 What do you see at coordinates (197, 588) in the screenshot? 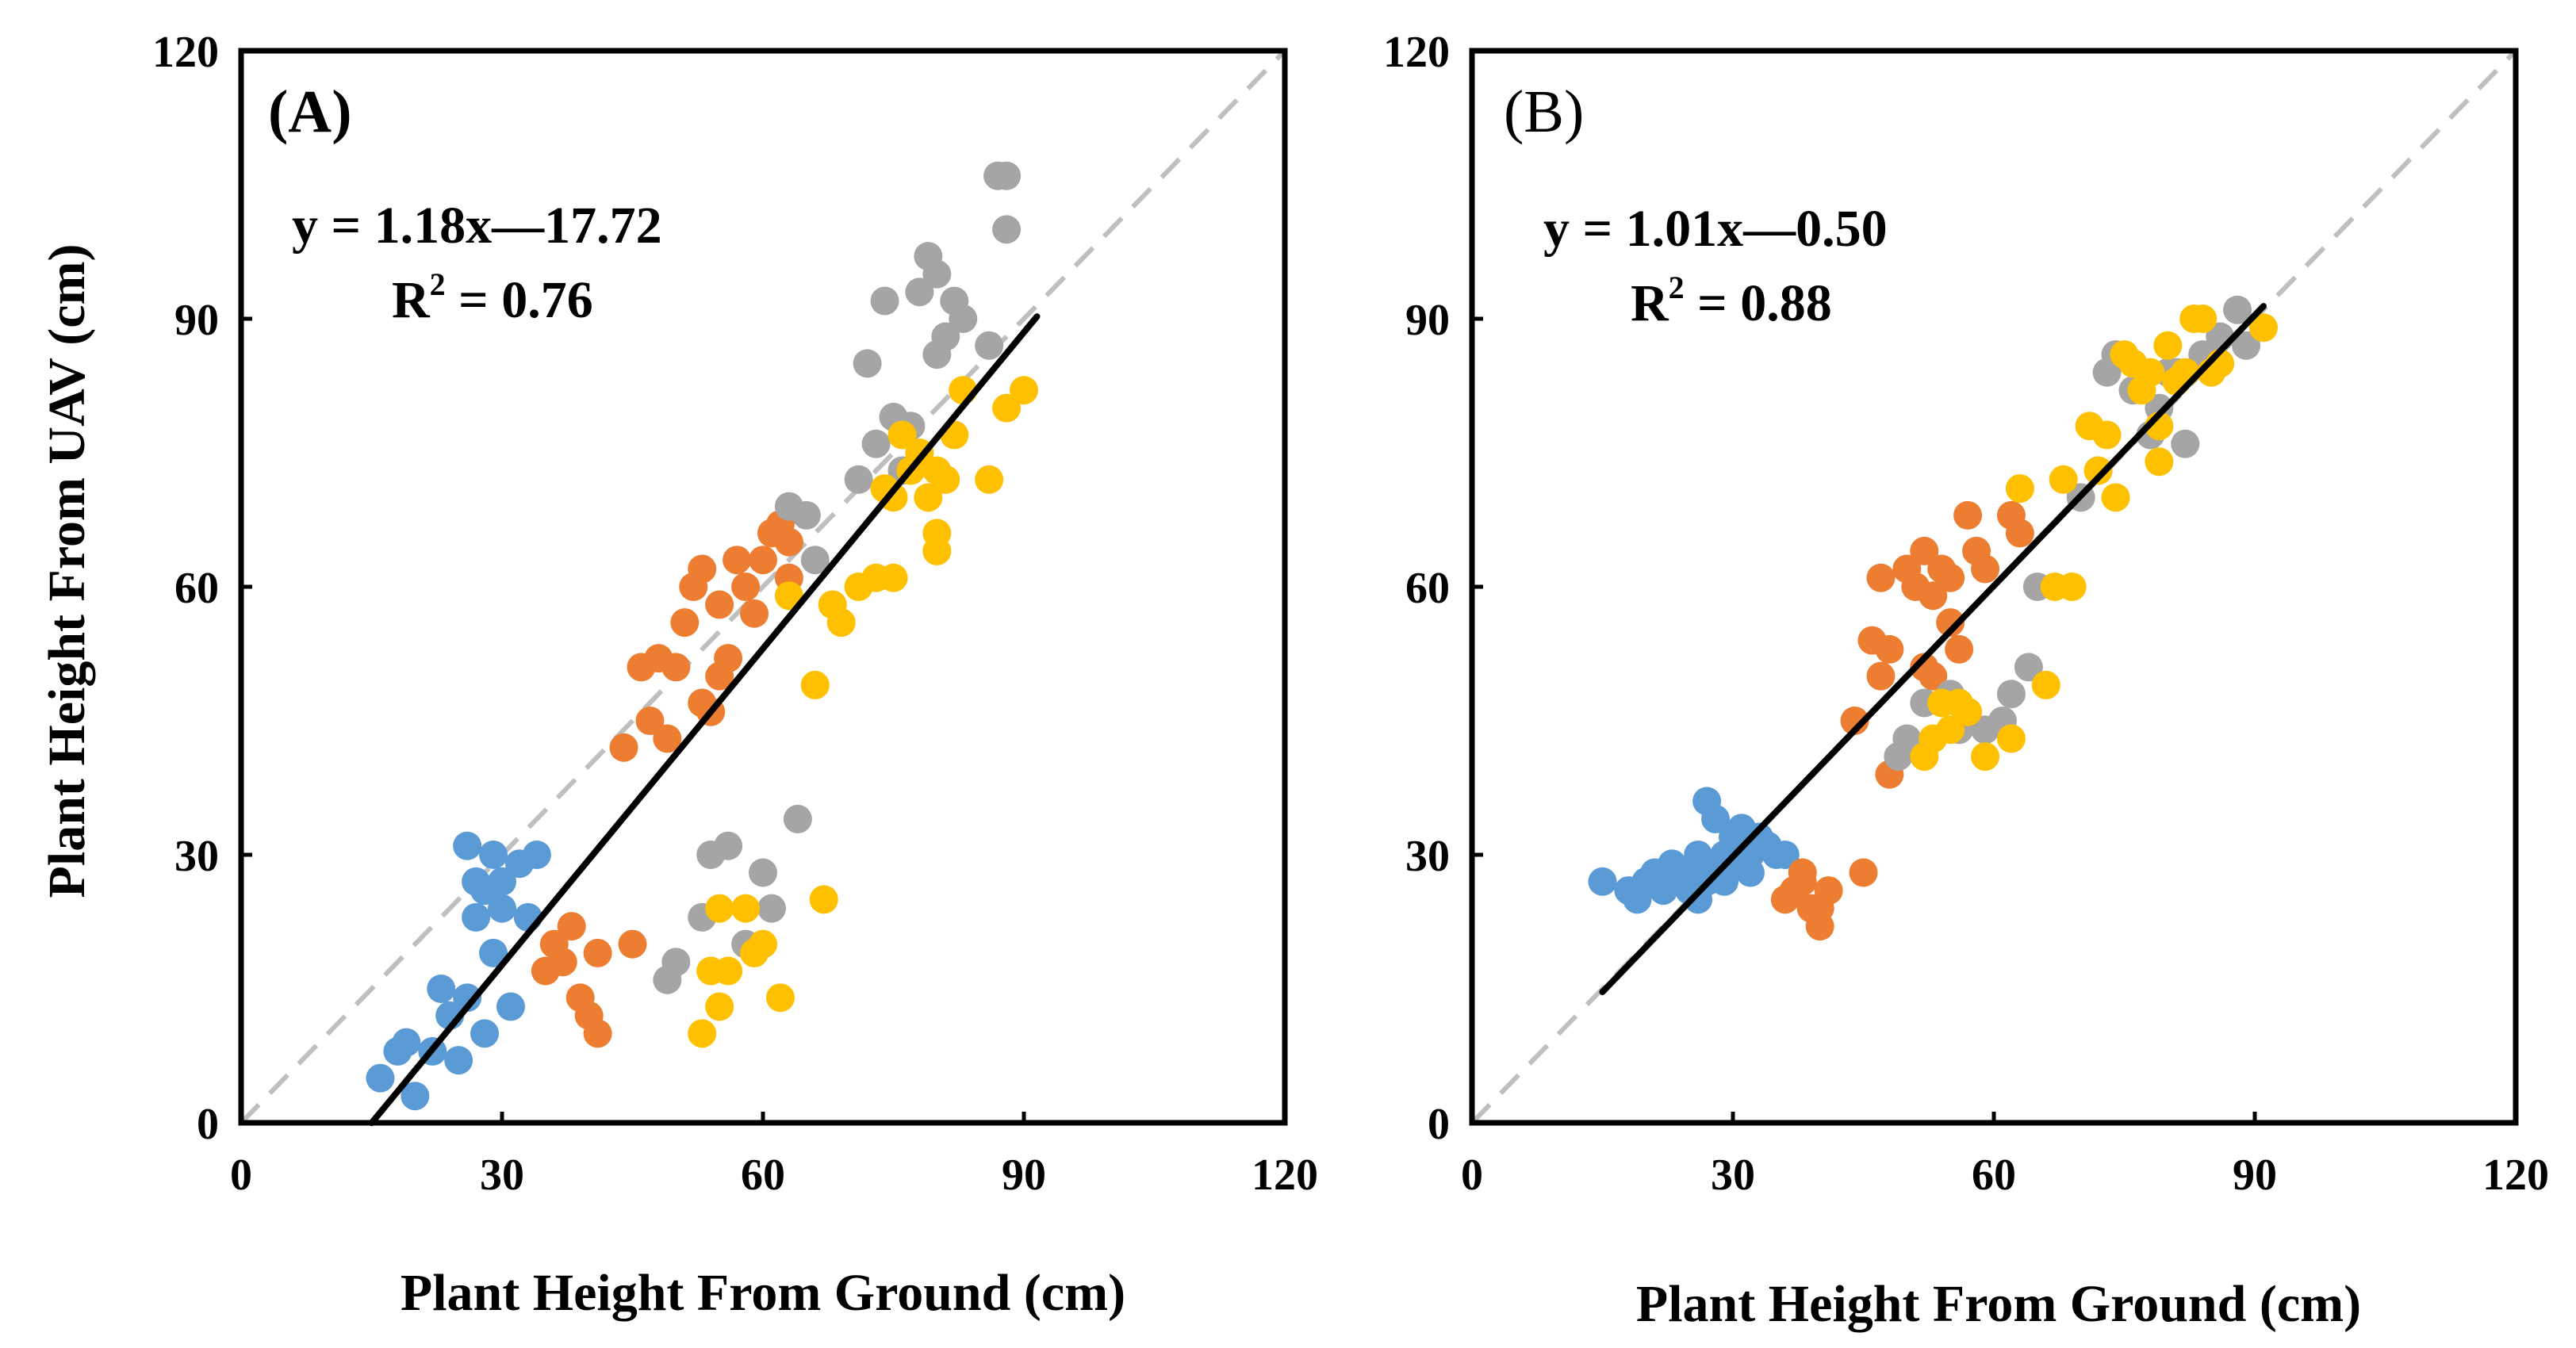
I see `panel-a-y-tick-label-2: 60` at bounding box center [197, 588].